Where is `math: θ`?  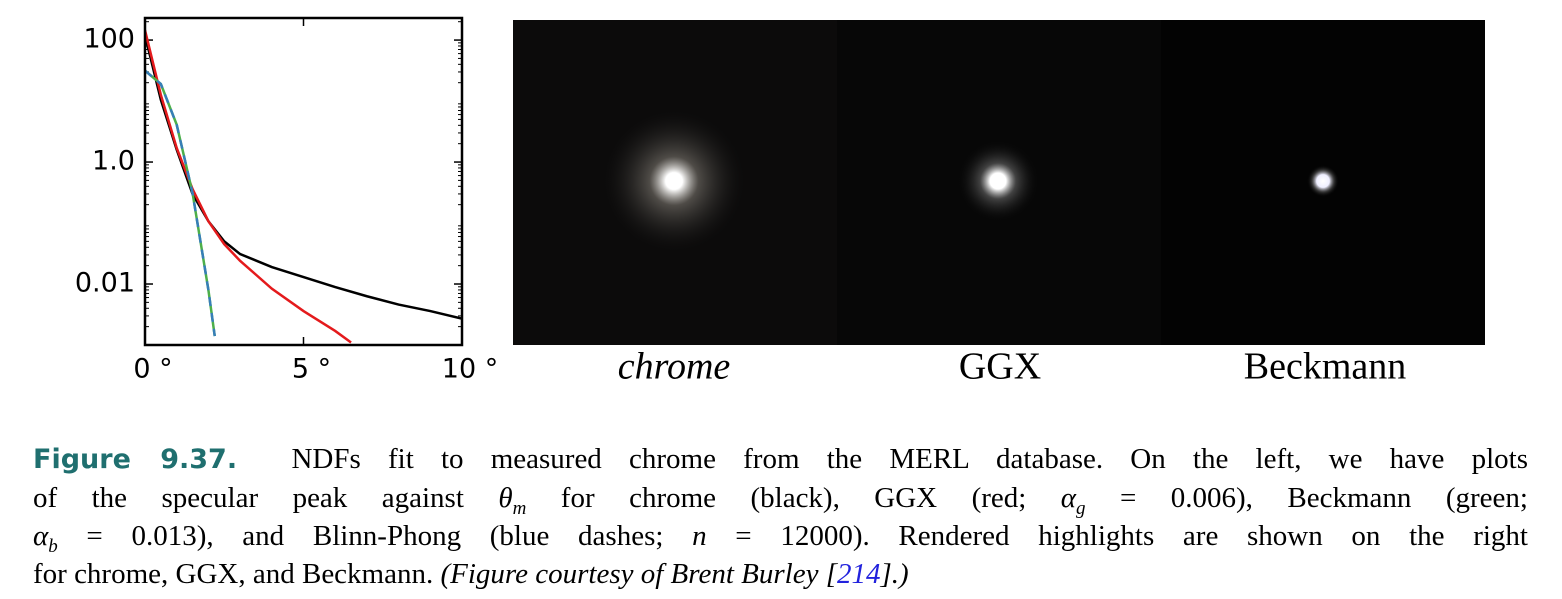
math: θ is located at coordinates (505, 498).